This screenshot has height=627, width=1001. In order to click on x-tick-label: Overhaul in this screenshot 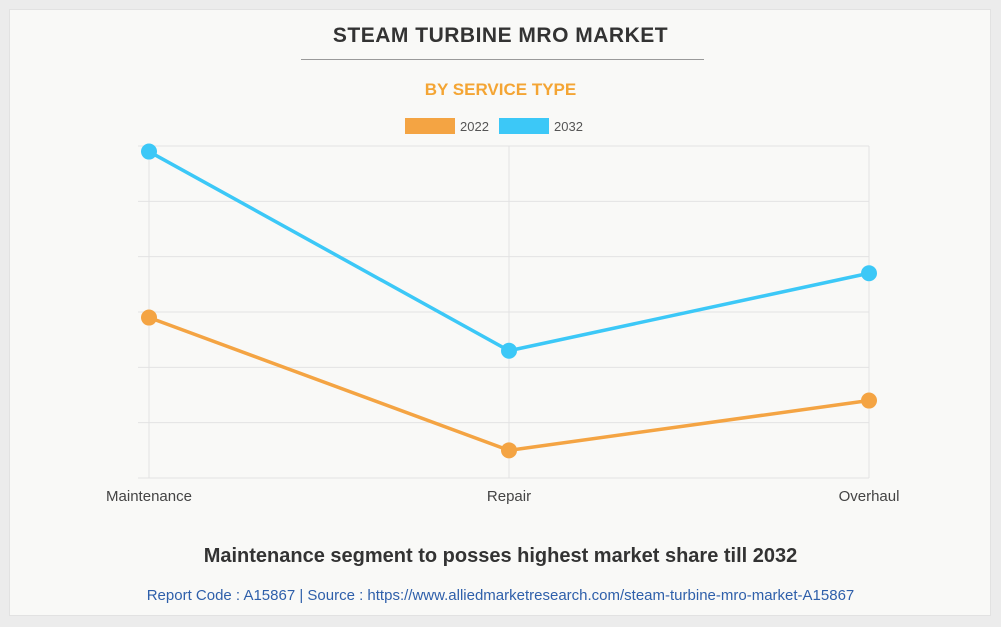, I will do `click(869, 496)`.